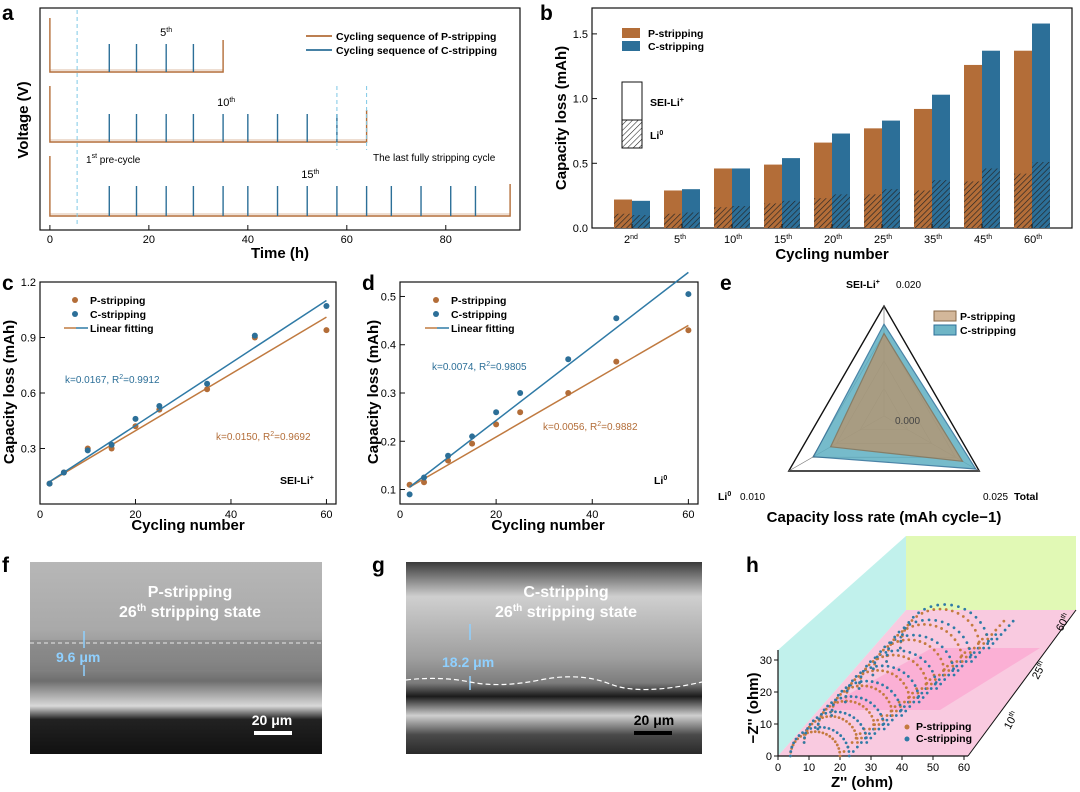 The height and width of the screenshot is (792, 1080). Describe the element at coordinates (190, 592) in the screenshot. I see `sem-f-title: P-stripping` at that location.